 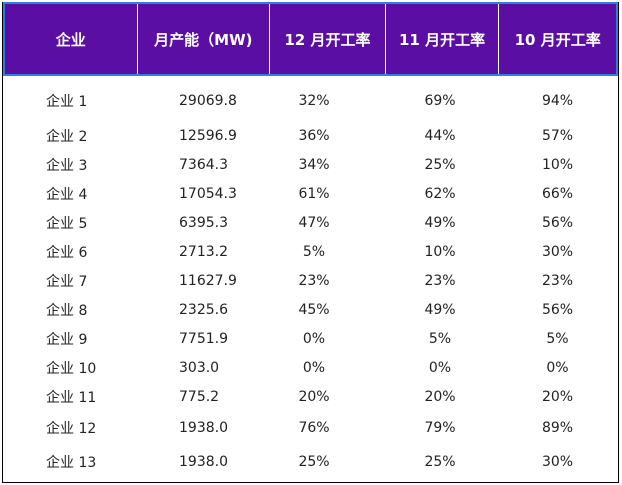 I want to click on cell-nov-rate: 44%, so click(x=440, y=136).